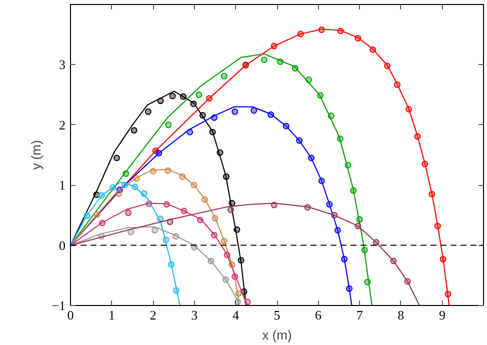 The width and height of the screenshot is (487, 345). What do you see at coordinates (236, 315) in the screenshot?
I see `x-tick-label: 4` at bounding box center [236, 315].